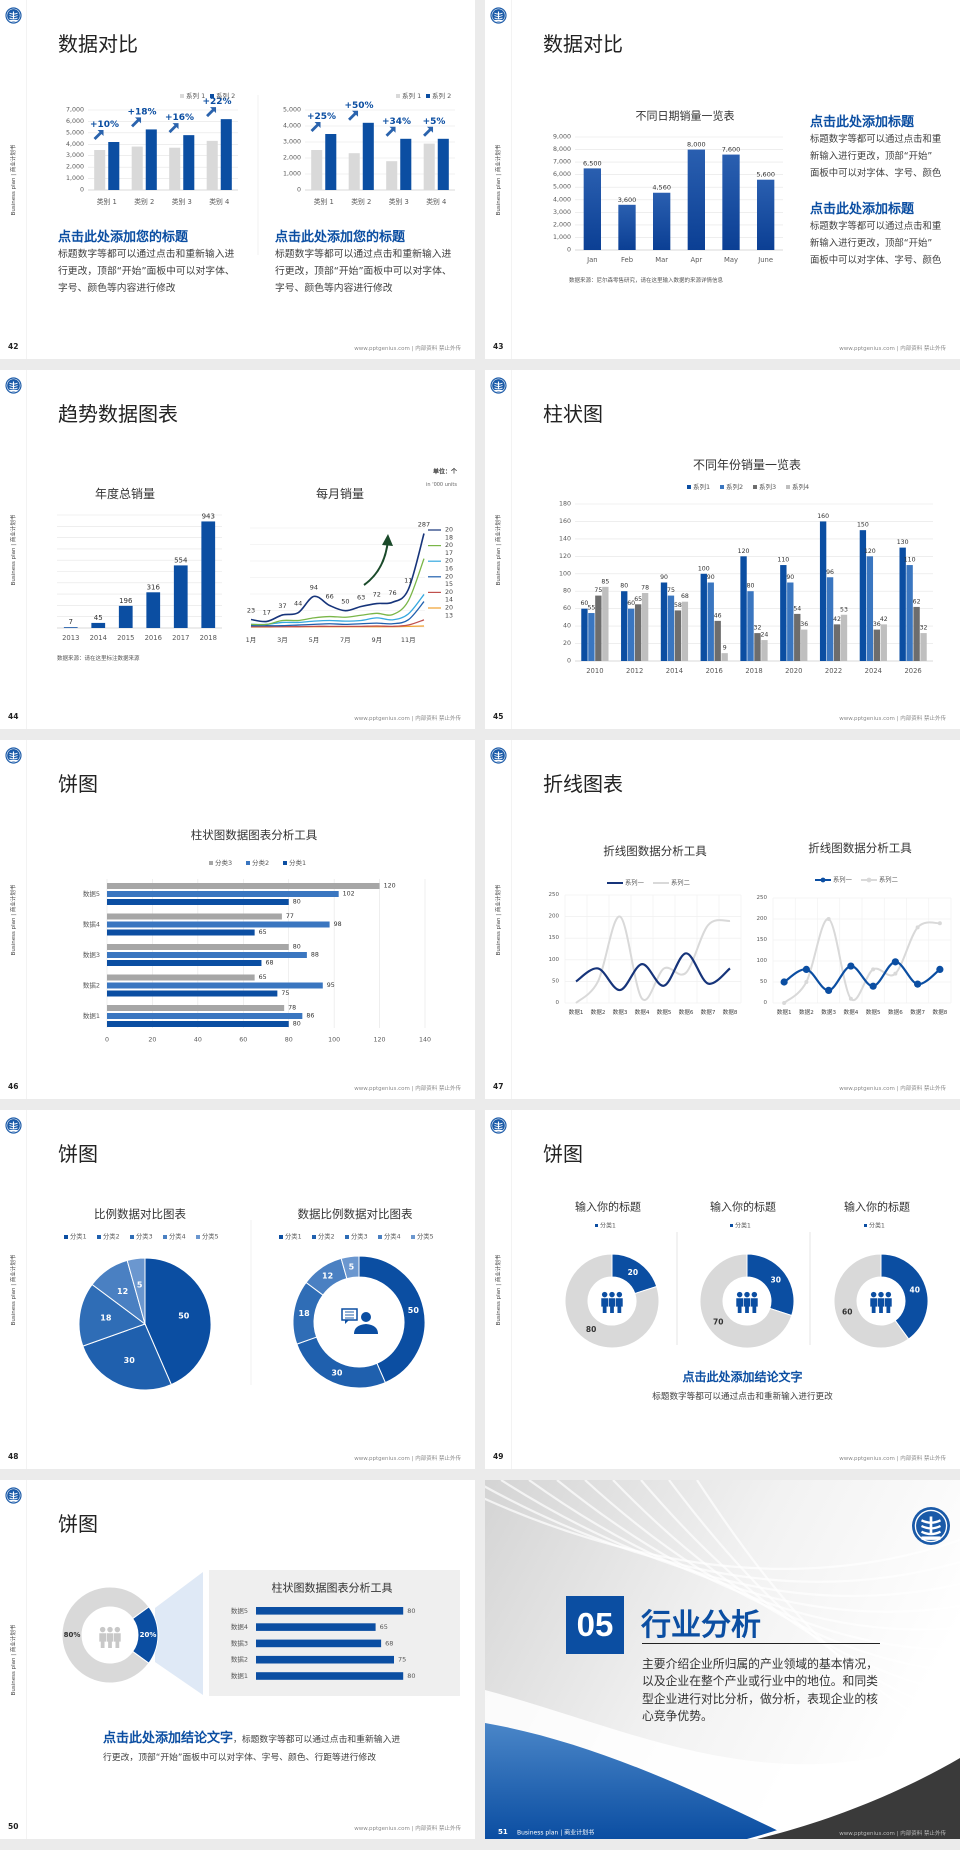  What do you see at coordinates (338, 924) in the screenshot?
I see `data-label: 98` at bounding box center [338, 924].